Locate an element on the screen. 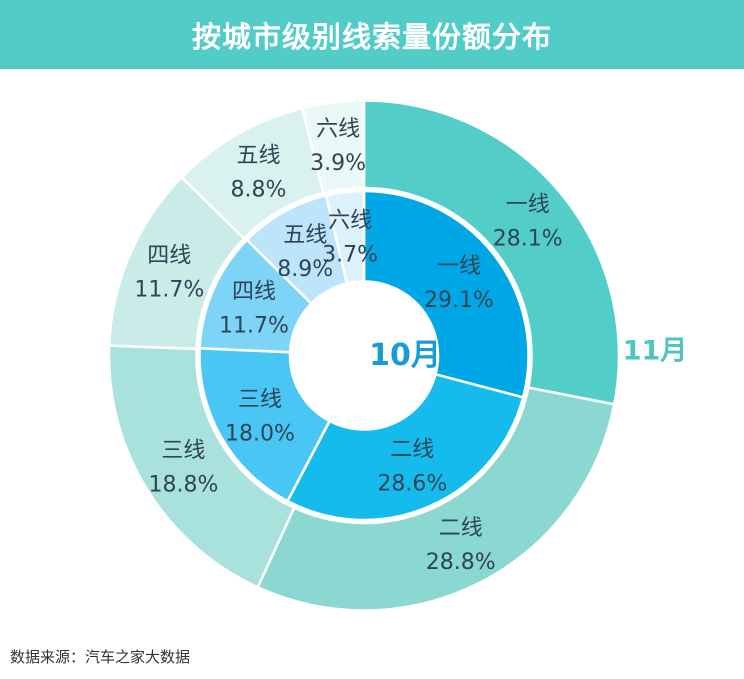 Image resolution: width=744 pixels, height=679 pixels. inner-slice-label-四线: 四线 11.7% is located at coordinates (254, 309).